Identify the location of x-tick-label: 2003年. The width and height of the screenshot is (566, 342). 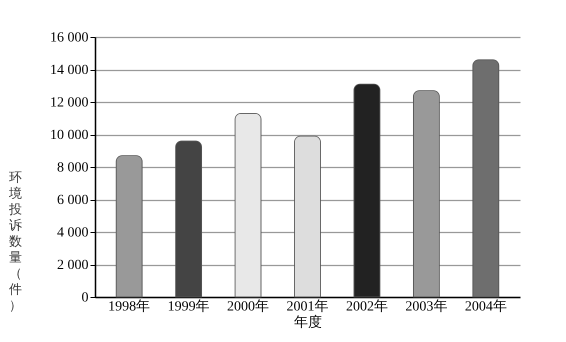
(426, 306).